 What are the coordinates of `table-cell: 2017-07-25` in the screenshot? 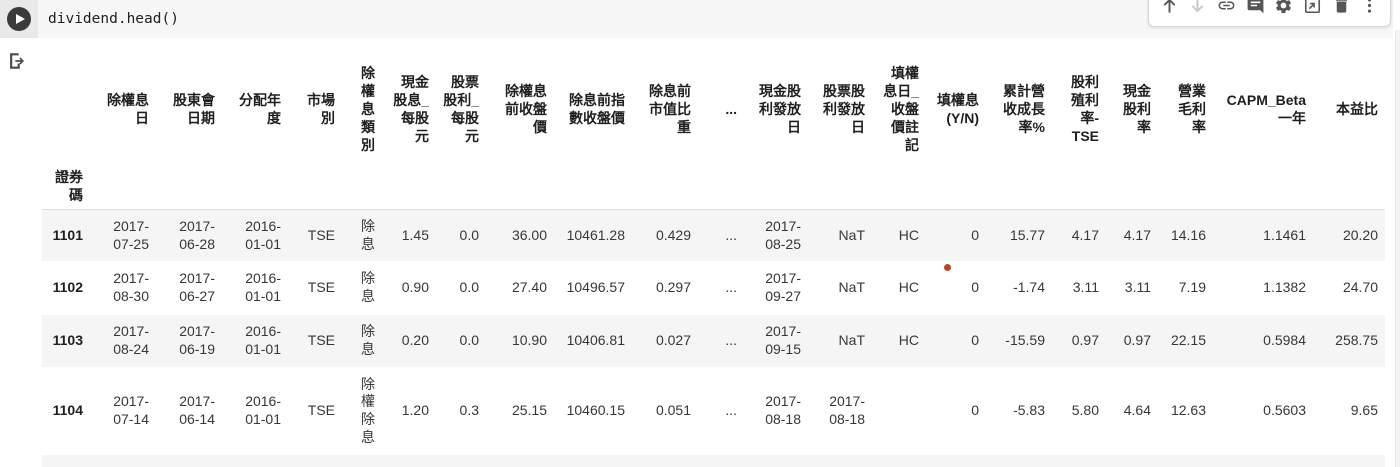 It's located at (131, 234).